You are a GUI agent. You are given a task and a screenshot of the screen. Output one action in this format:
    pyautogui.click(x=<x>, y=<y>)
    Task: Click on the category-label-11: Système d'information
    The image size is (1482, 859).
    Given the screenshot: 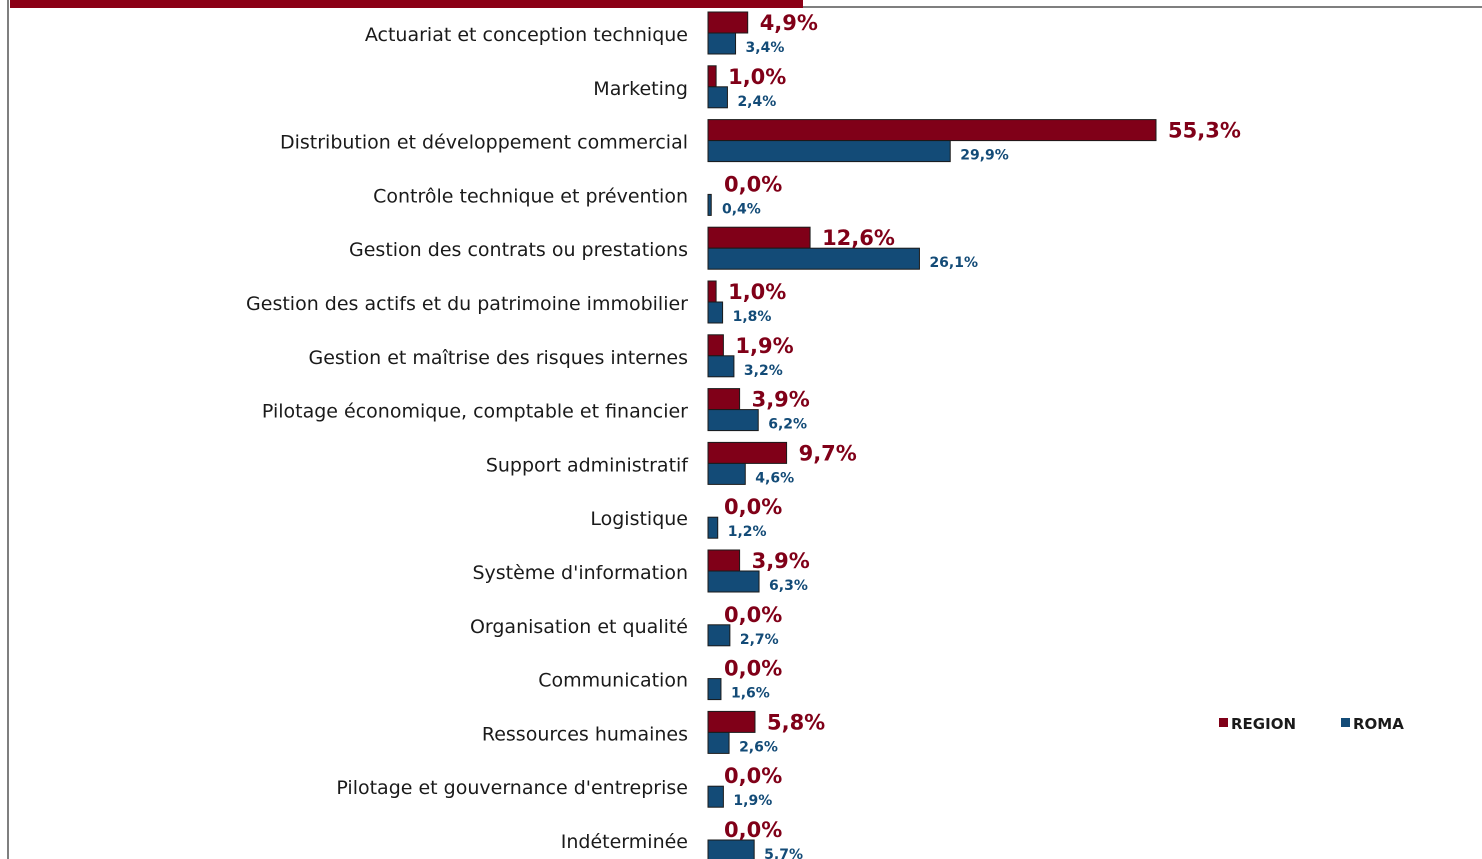 What is the action you would take?
    pyautogui.click(x=580, y=573)
    